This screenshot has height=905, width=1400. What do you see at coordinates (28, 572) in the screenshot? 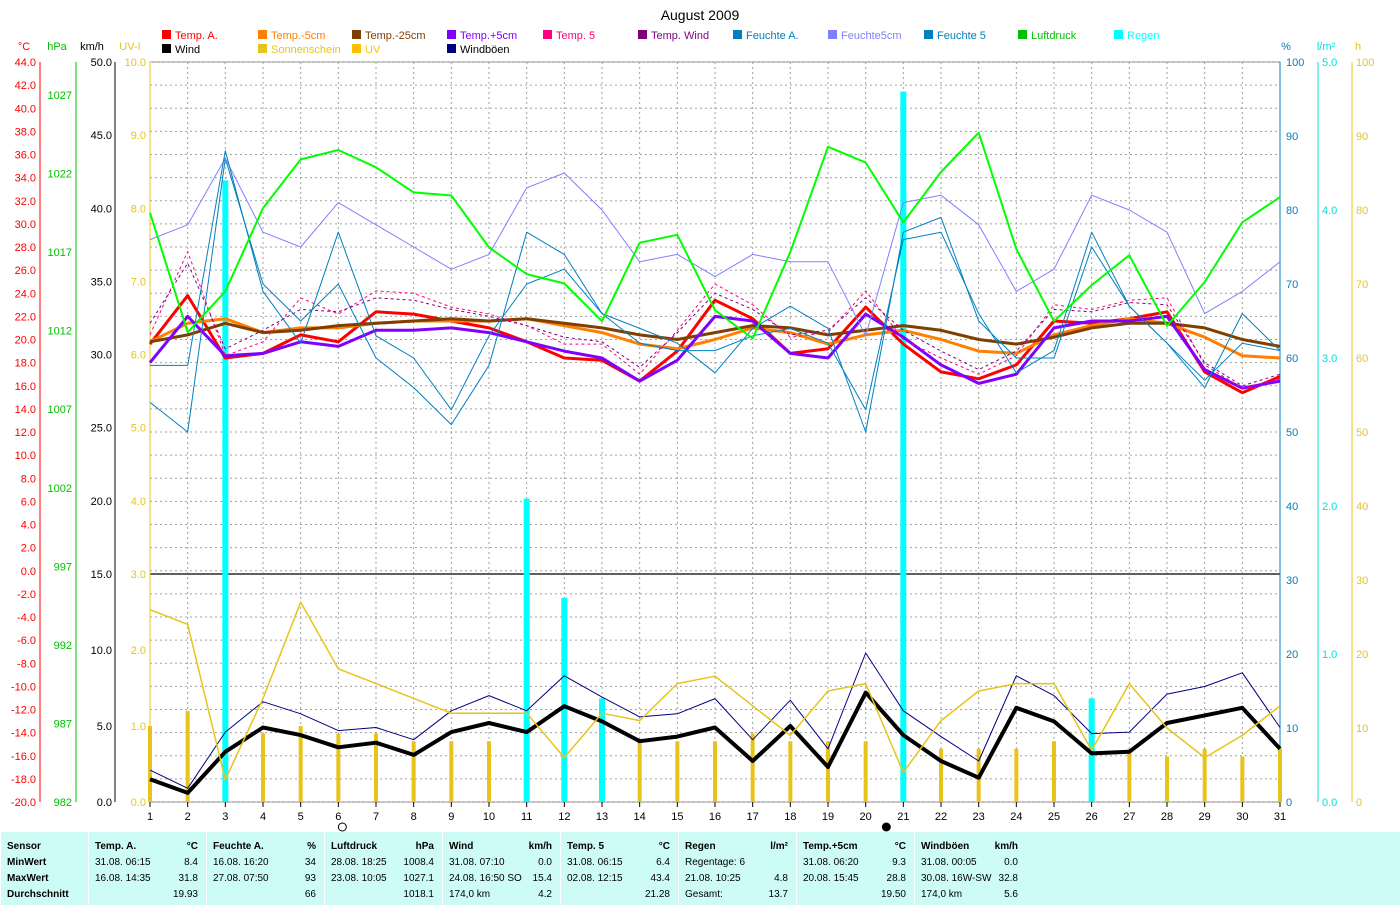
I see `temp-tick-label: 0.0` at bounding box center [28, 572].